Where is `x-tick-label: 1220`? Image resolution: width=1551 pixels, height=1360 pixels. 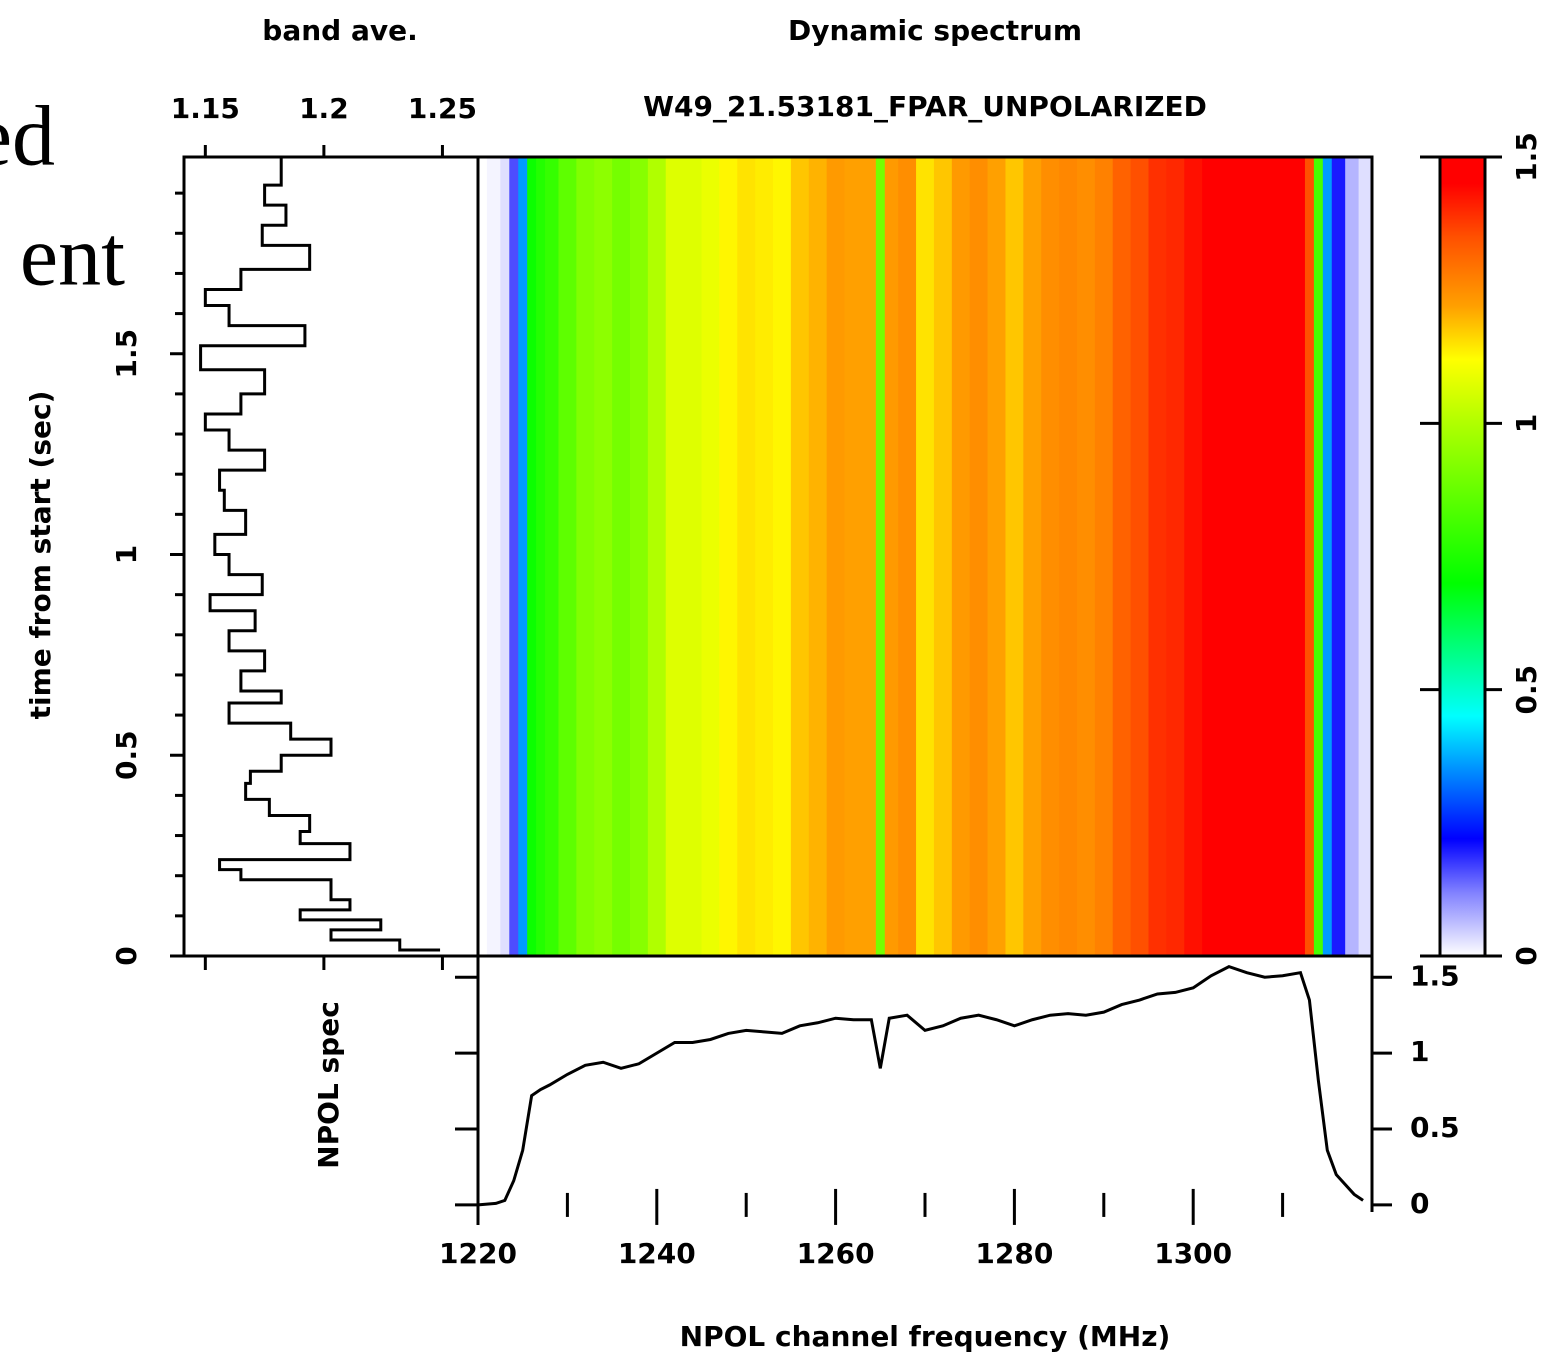 x-tick-label: 1220 is located at coordinates (478, 1253).